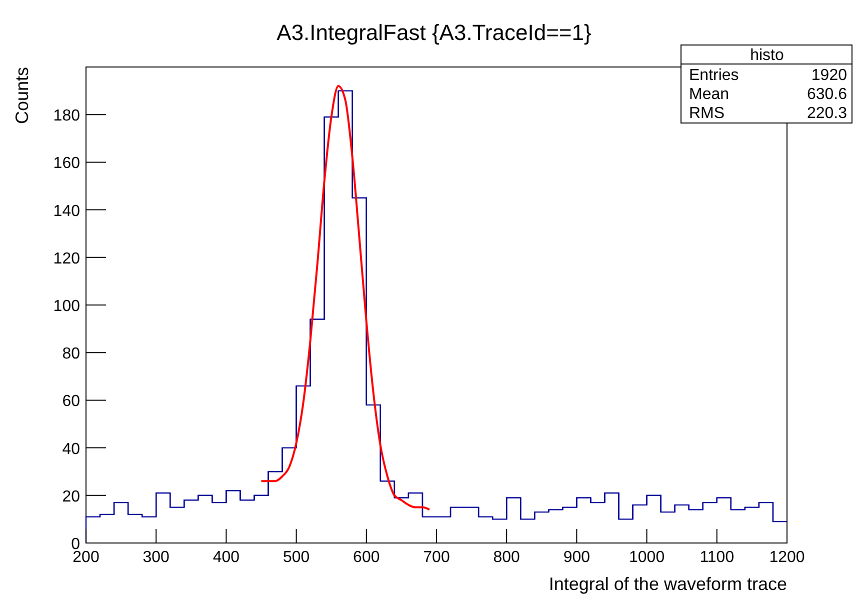  I want to click on text: 220.3, so click(827, 113).